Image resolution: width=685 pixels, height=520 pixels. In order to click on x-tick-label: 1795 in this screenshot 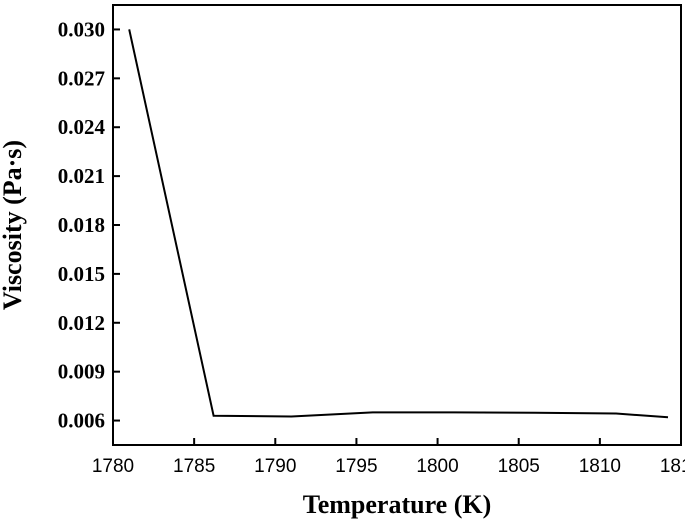, I will do `click(356, 466)`.